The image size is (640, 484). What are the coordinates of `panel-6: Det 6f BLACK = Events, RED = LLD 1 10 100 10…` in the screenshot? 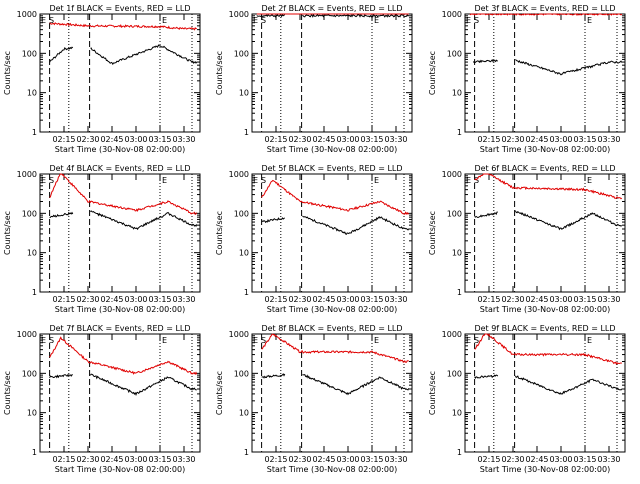 It's located at (527, 239).